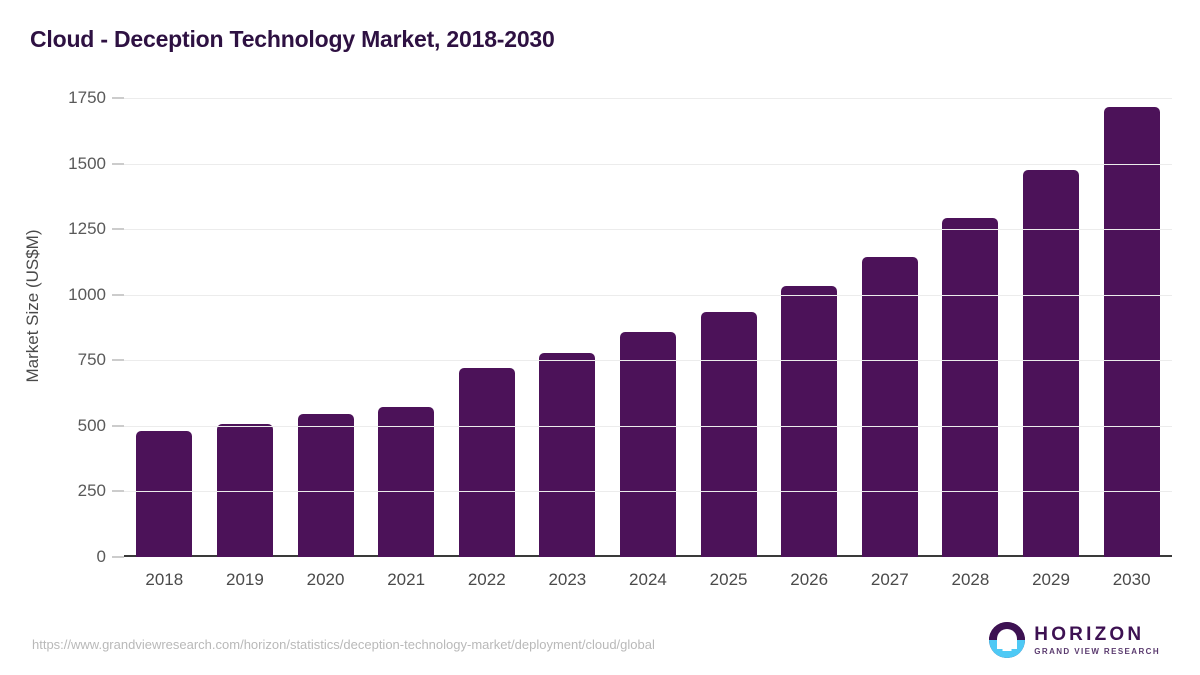 The height and width of the screenshot is (675, 1200). What do you see at coordinates (567, 579) in the screenshot?
I see `x-tick-label: 2023` at bounding box center [567, 579].